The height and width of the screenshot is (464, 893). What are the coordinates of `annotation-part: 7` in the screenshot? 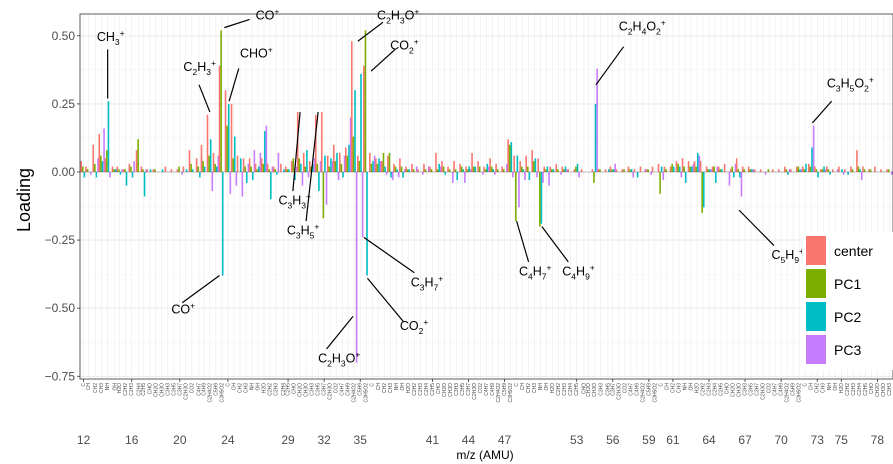 It's located at (436, 287).